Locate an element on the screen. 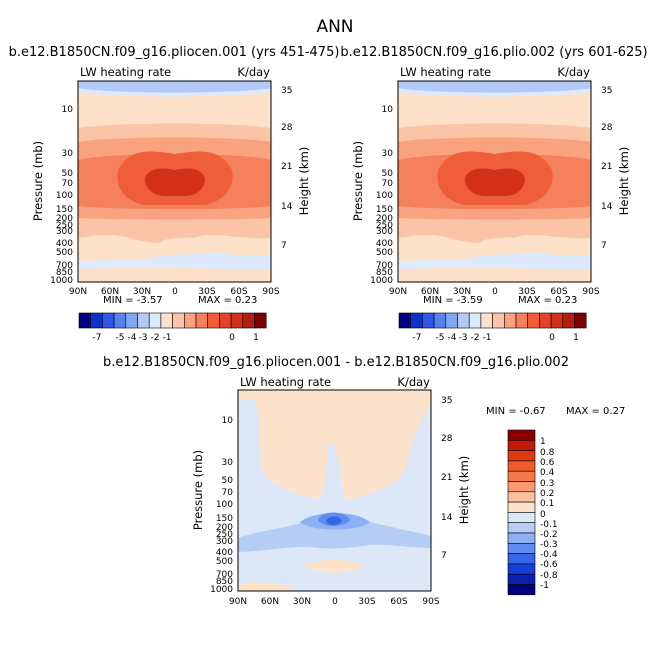 The height and width of the screenshot is (671, 671). y-tick-label: 10 is located at coordinates (388, 110).